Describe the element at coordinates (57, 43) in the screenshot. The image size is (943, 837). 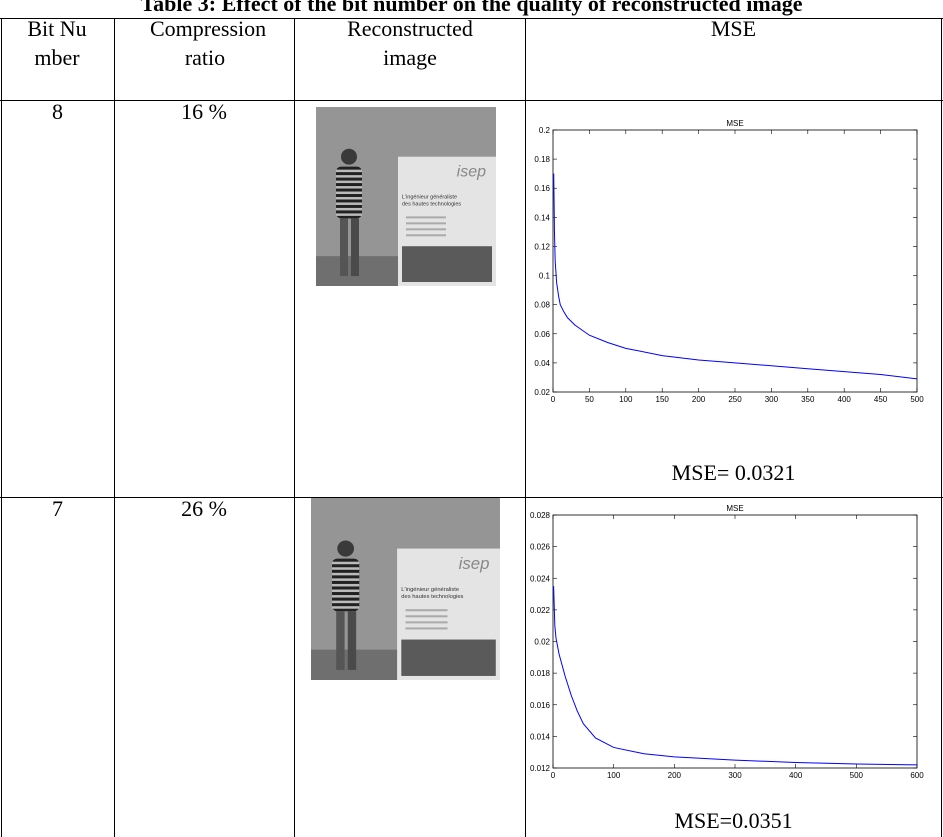
I see `header-cell: Bit Number` at that location.